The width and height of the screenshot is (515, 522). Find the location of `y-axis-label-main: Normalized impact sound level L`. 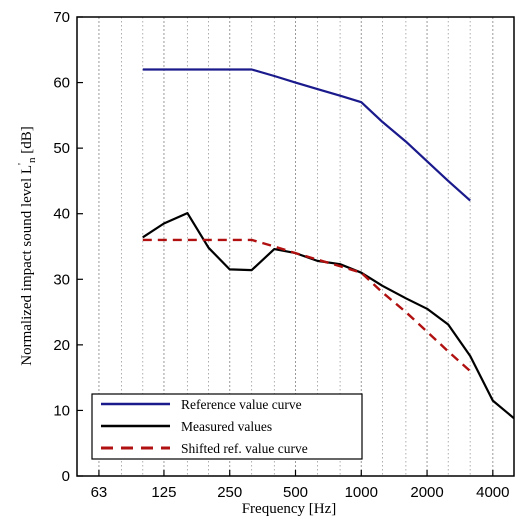

y-axis-label-main: Normalized impact sound level L is located at coordinates (27, 265).